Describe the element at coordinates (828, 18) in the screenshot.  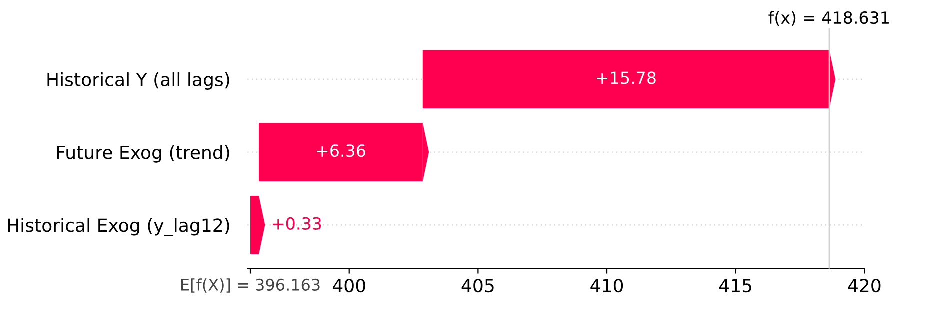
I see `ref-line-label: f(x) = 418.631` at that location.